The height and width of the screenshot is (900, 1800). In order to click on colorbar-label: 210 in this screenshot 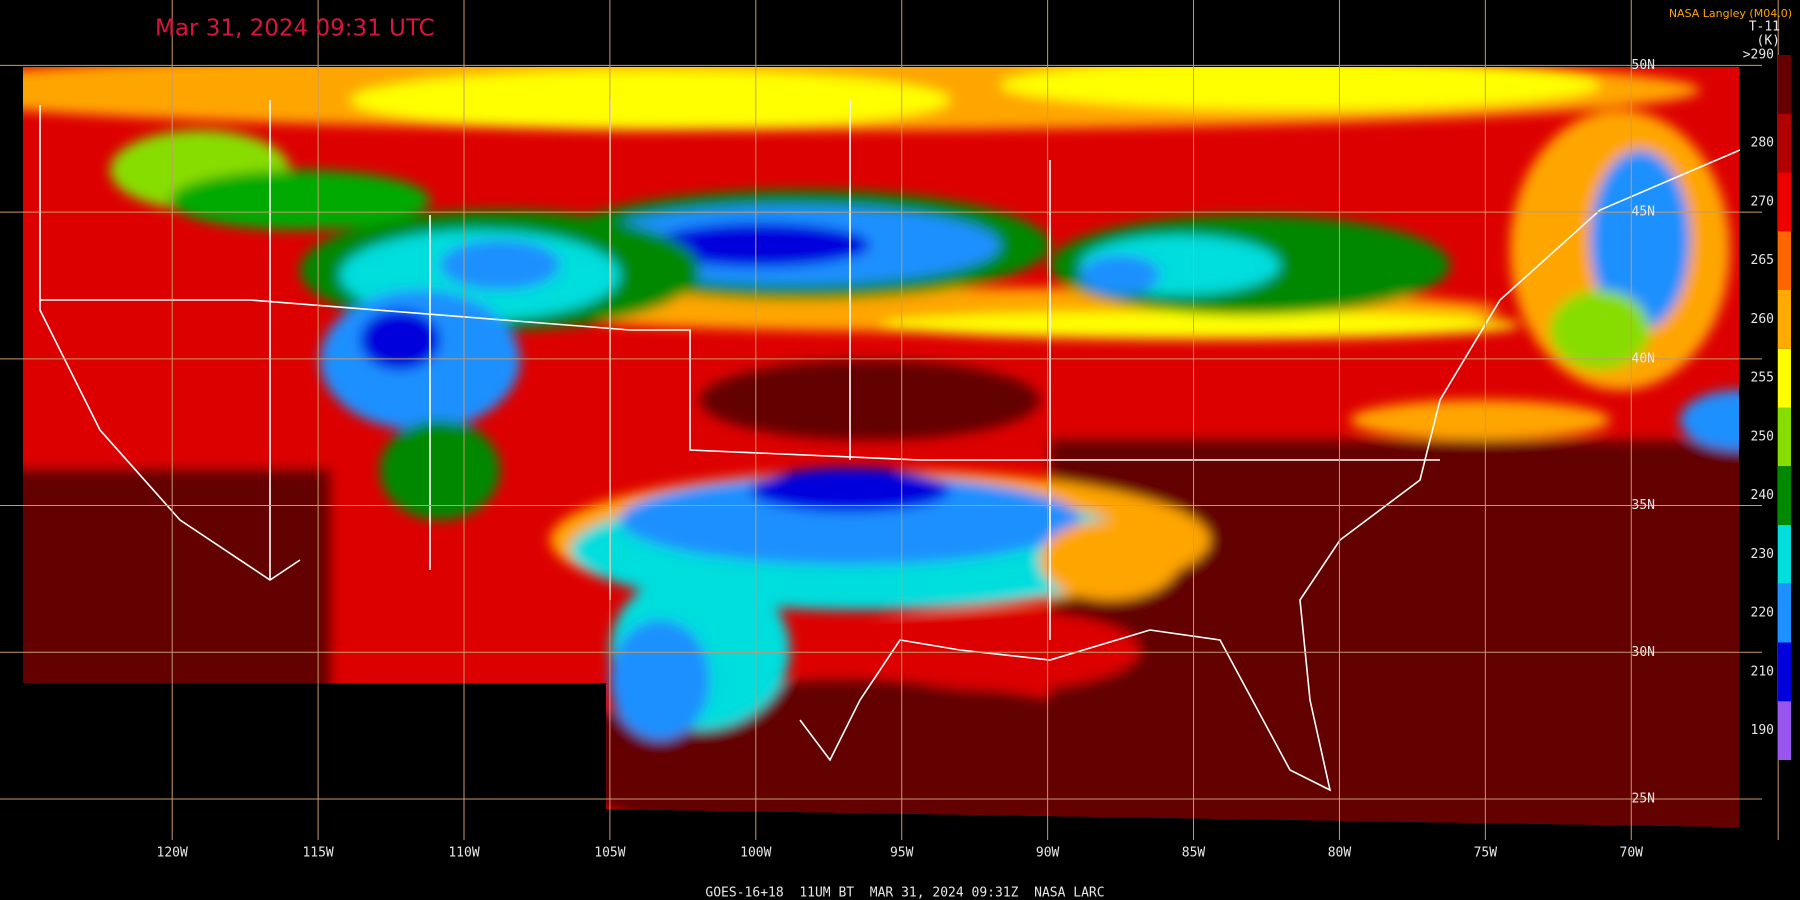, I will do `click(1762, 671)`.